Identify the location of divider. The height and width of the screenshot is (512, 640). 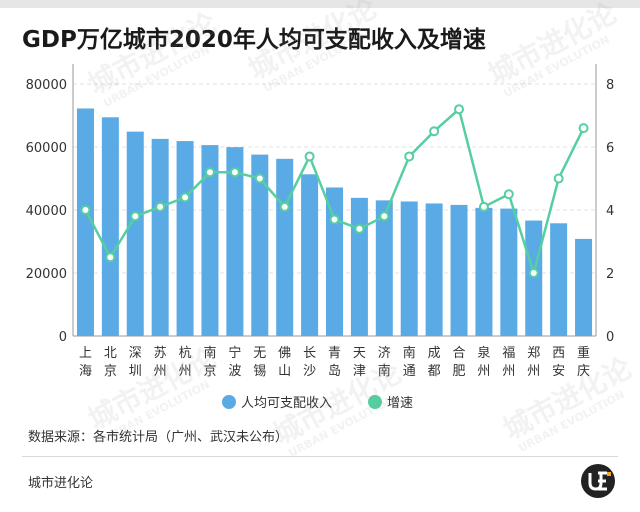
(320, 456).